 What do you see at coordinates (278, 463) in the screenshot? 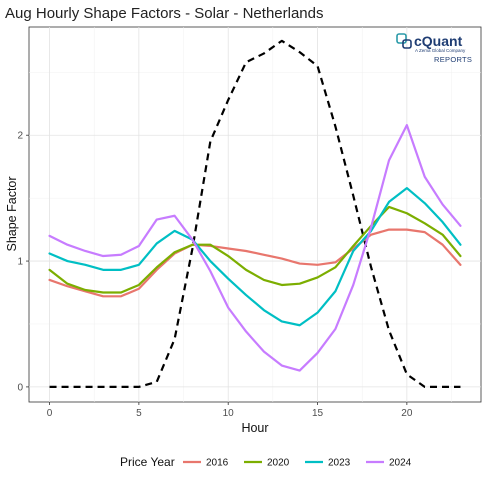
I see `legend-label-2020: 2020` at bounding box center [278, 463].